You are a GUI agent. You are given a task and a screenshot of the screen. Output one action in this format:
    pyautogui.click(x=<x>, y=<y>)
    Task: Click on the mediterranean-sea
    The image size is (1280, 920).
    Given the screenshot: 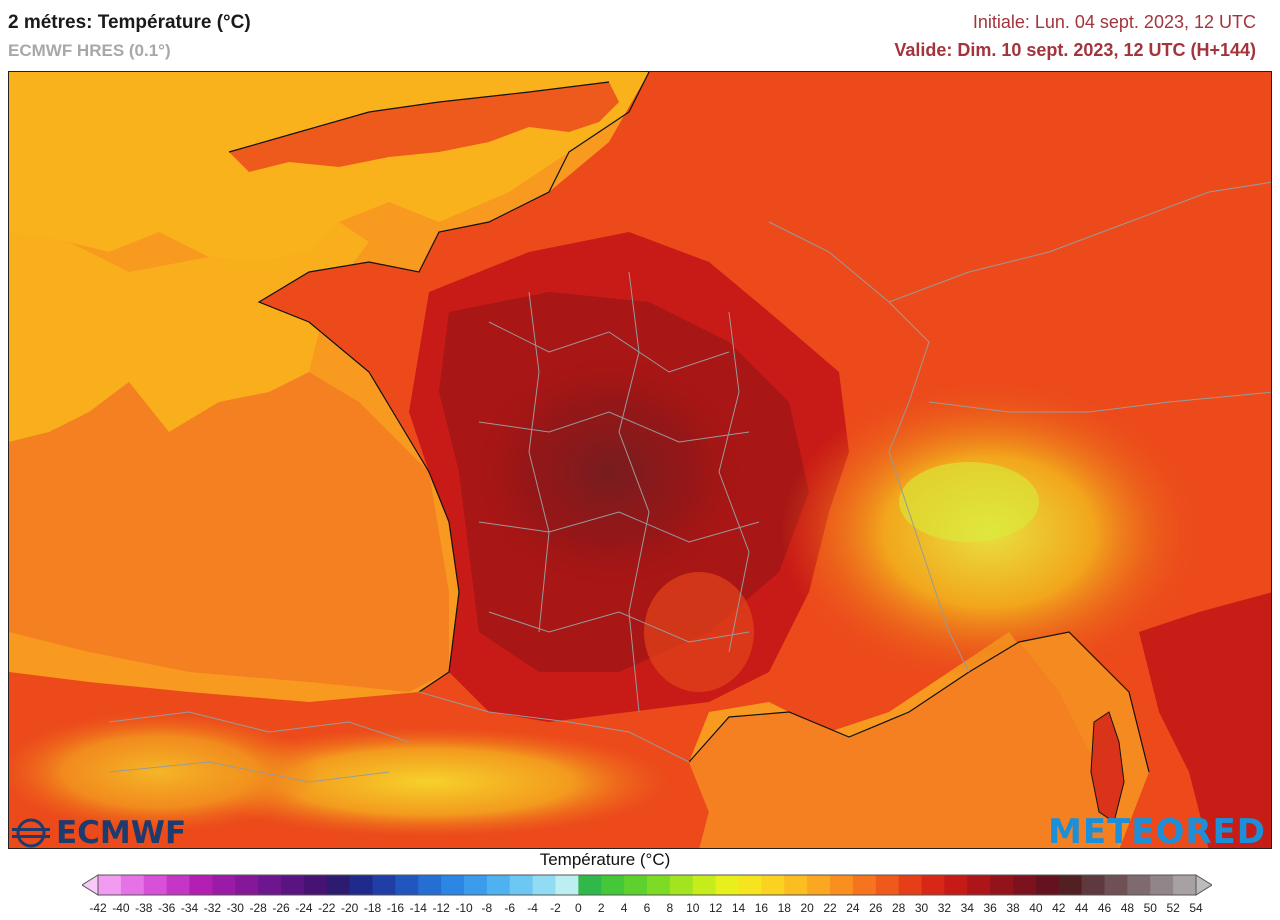 What is the action you would take?
    pyautogui.click(x=904, y=745)
    